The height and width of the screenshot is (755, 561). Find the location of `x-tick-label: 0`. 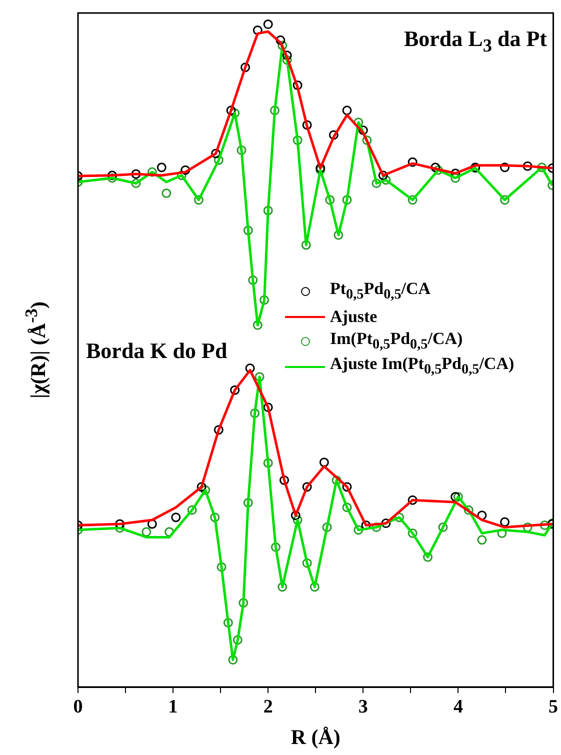

x-tick-label: 0 is located at coordinates (78, 707).